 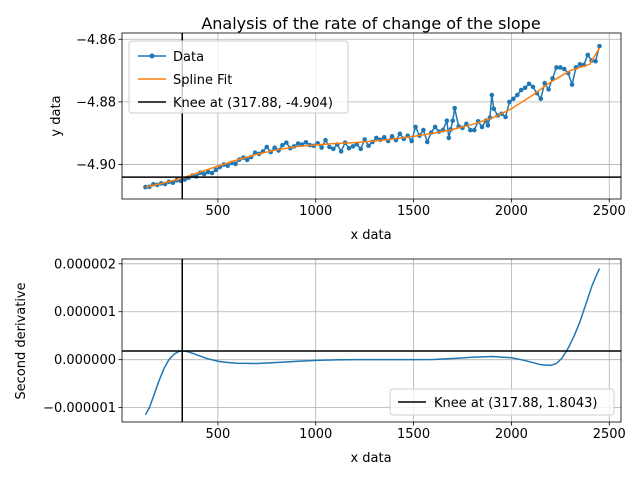 What do you see at coordinates (56, 115) in the screenshot?
I see `y-axis-label: y data` at bounding box center [56, 115].